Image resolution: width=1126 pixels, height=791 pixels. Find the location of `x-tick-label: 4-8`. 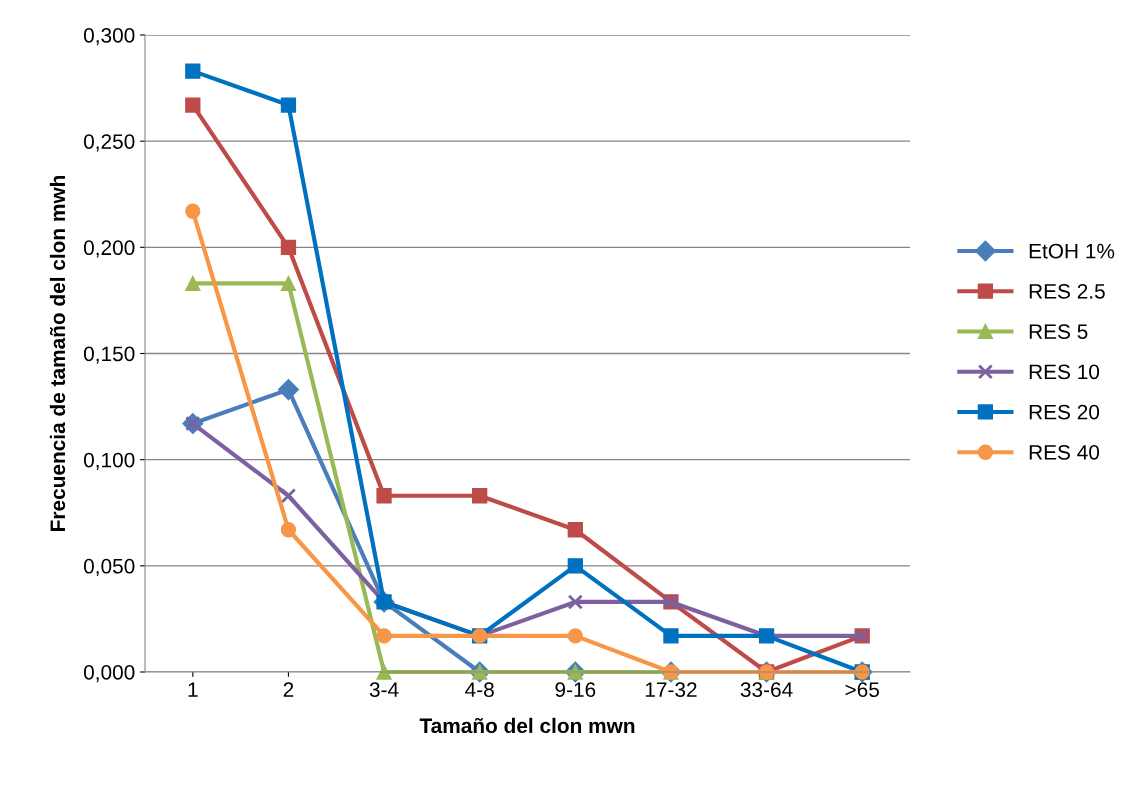

x-tick-label: 4-8 is located at coordinates (479, 690).